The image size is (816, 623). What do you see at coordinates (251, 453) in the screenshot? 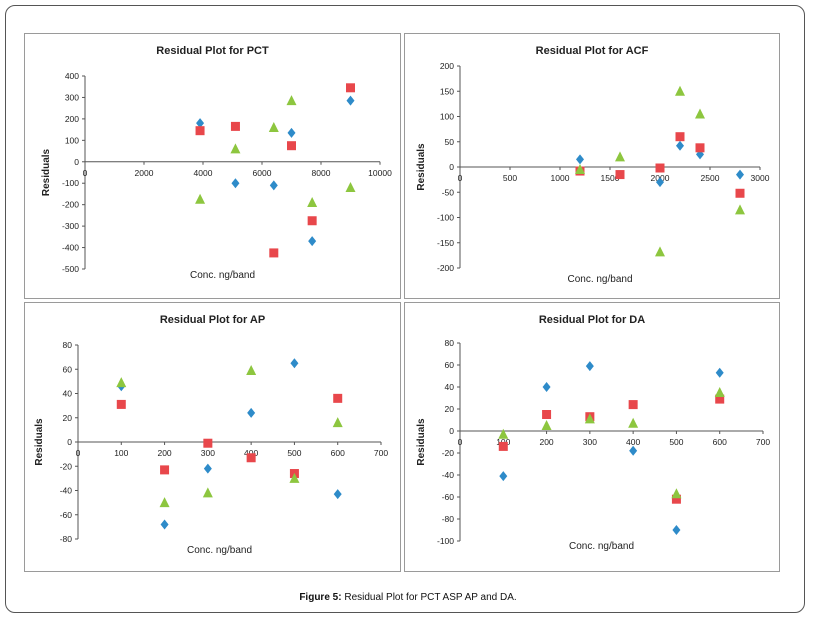
I see `x-tick-label: 400` at bounding box center [251, 453].